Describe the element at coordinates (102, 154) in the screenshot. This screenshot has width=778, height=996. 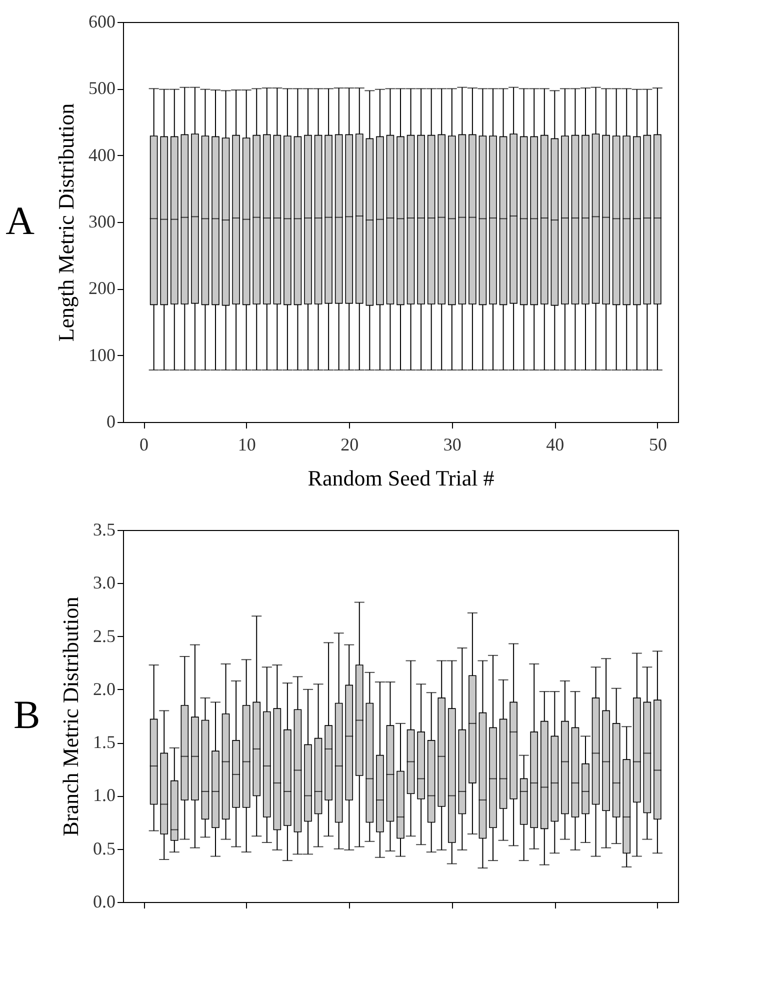
I see `y-tick-label: 400` at that location.